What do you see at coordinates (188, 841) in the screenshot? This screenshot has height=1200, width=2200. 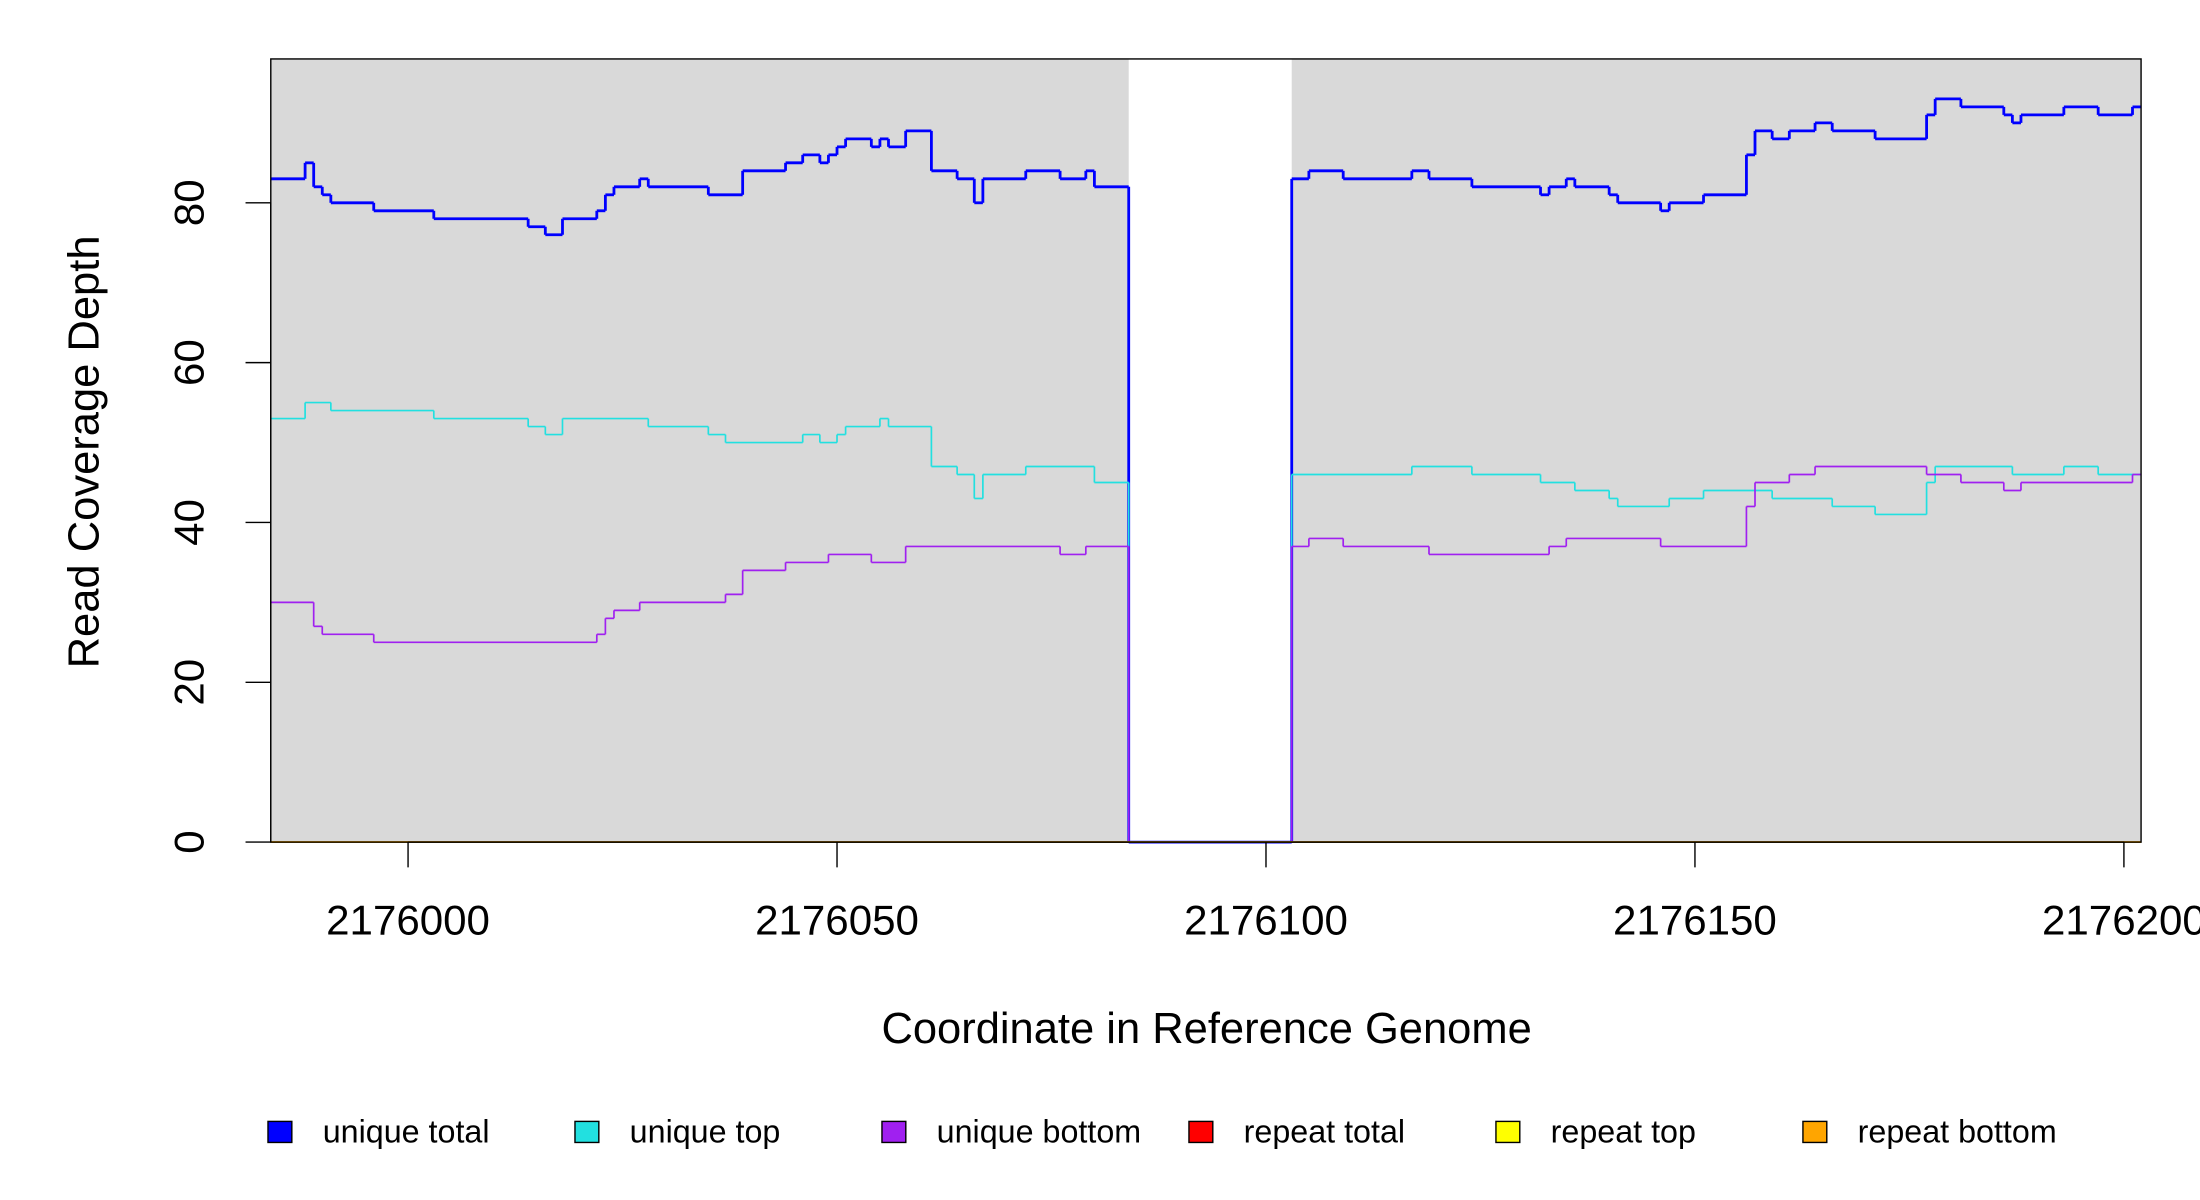 I see `y-tick-label: 0` at bounding box center [188, 841].